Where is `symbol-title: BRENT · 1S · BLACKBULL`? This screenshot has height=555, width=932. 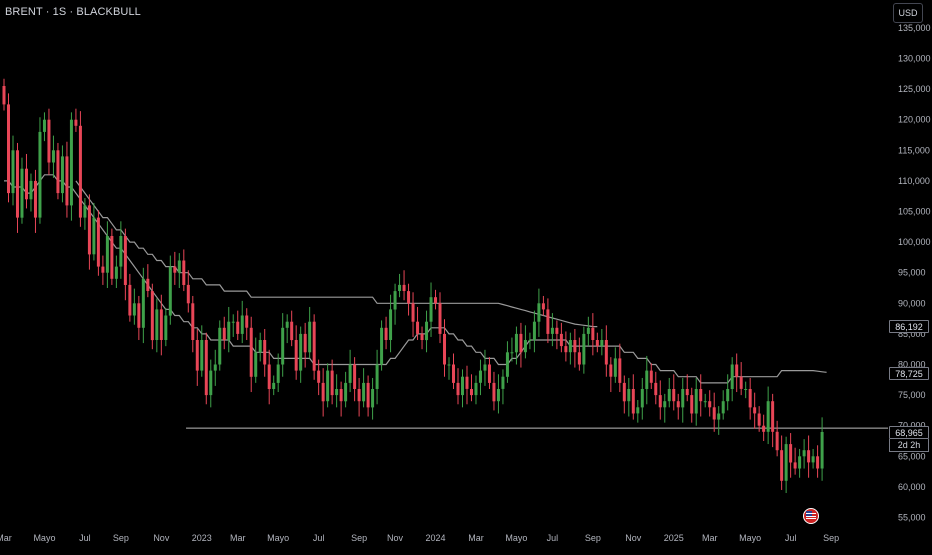
symbol-title: BRENT · 1S · BLACKBULL is located at coordinates (73, 12).